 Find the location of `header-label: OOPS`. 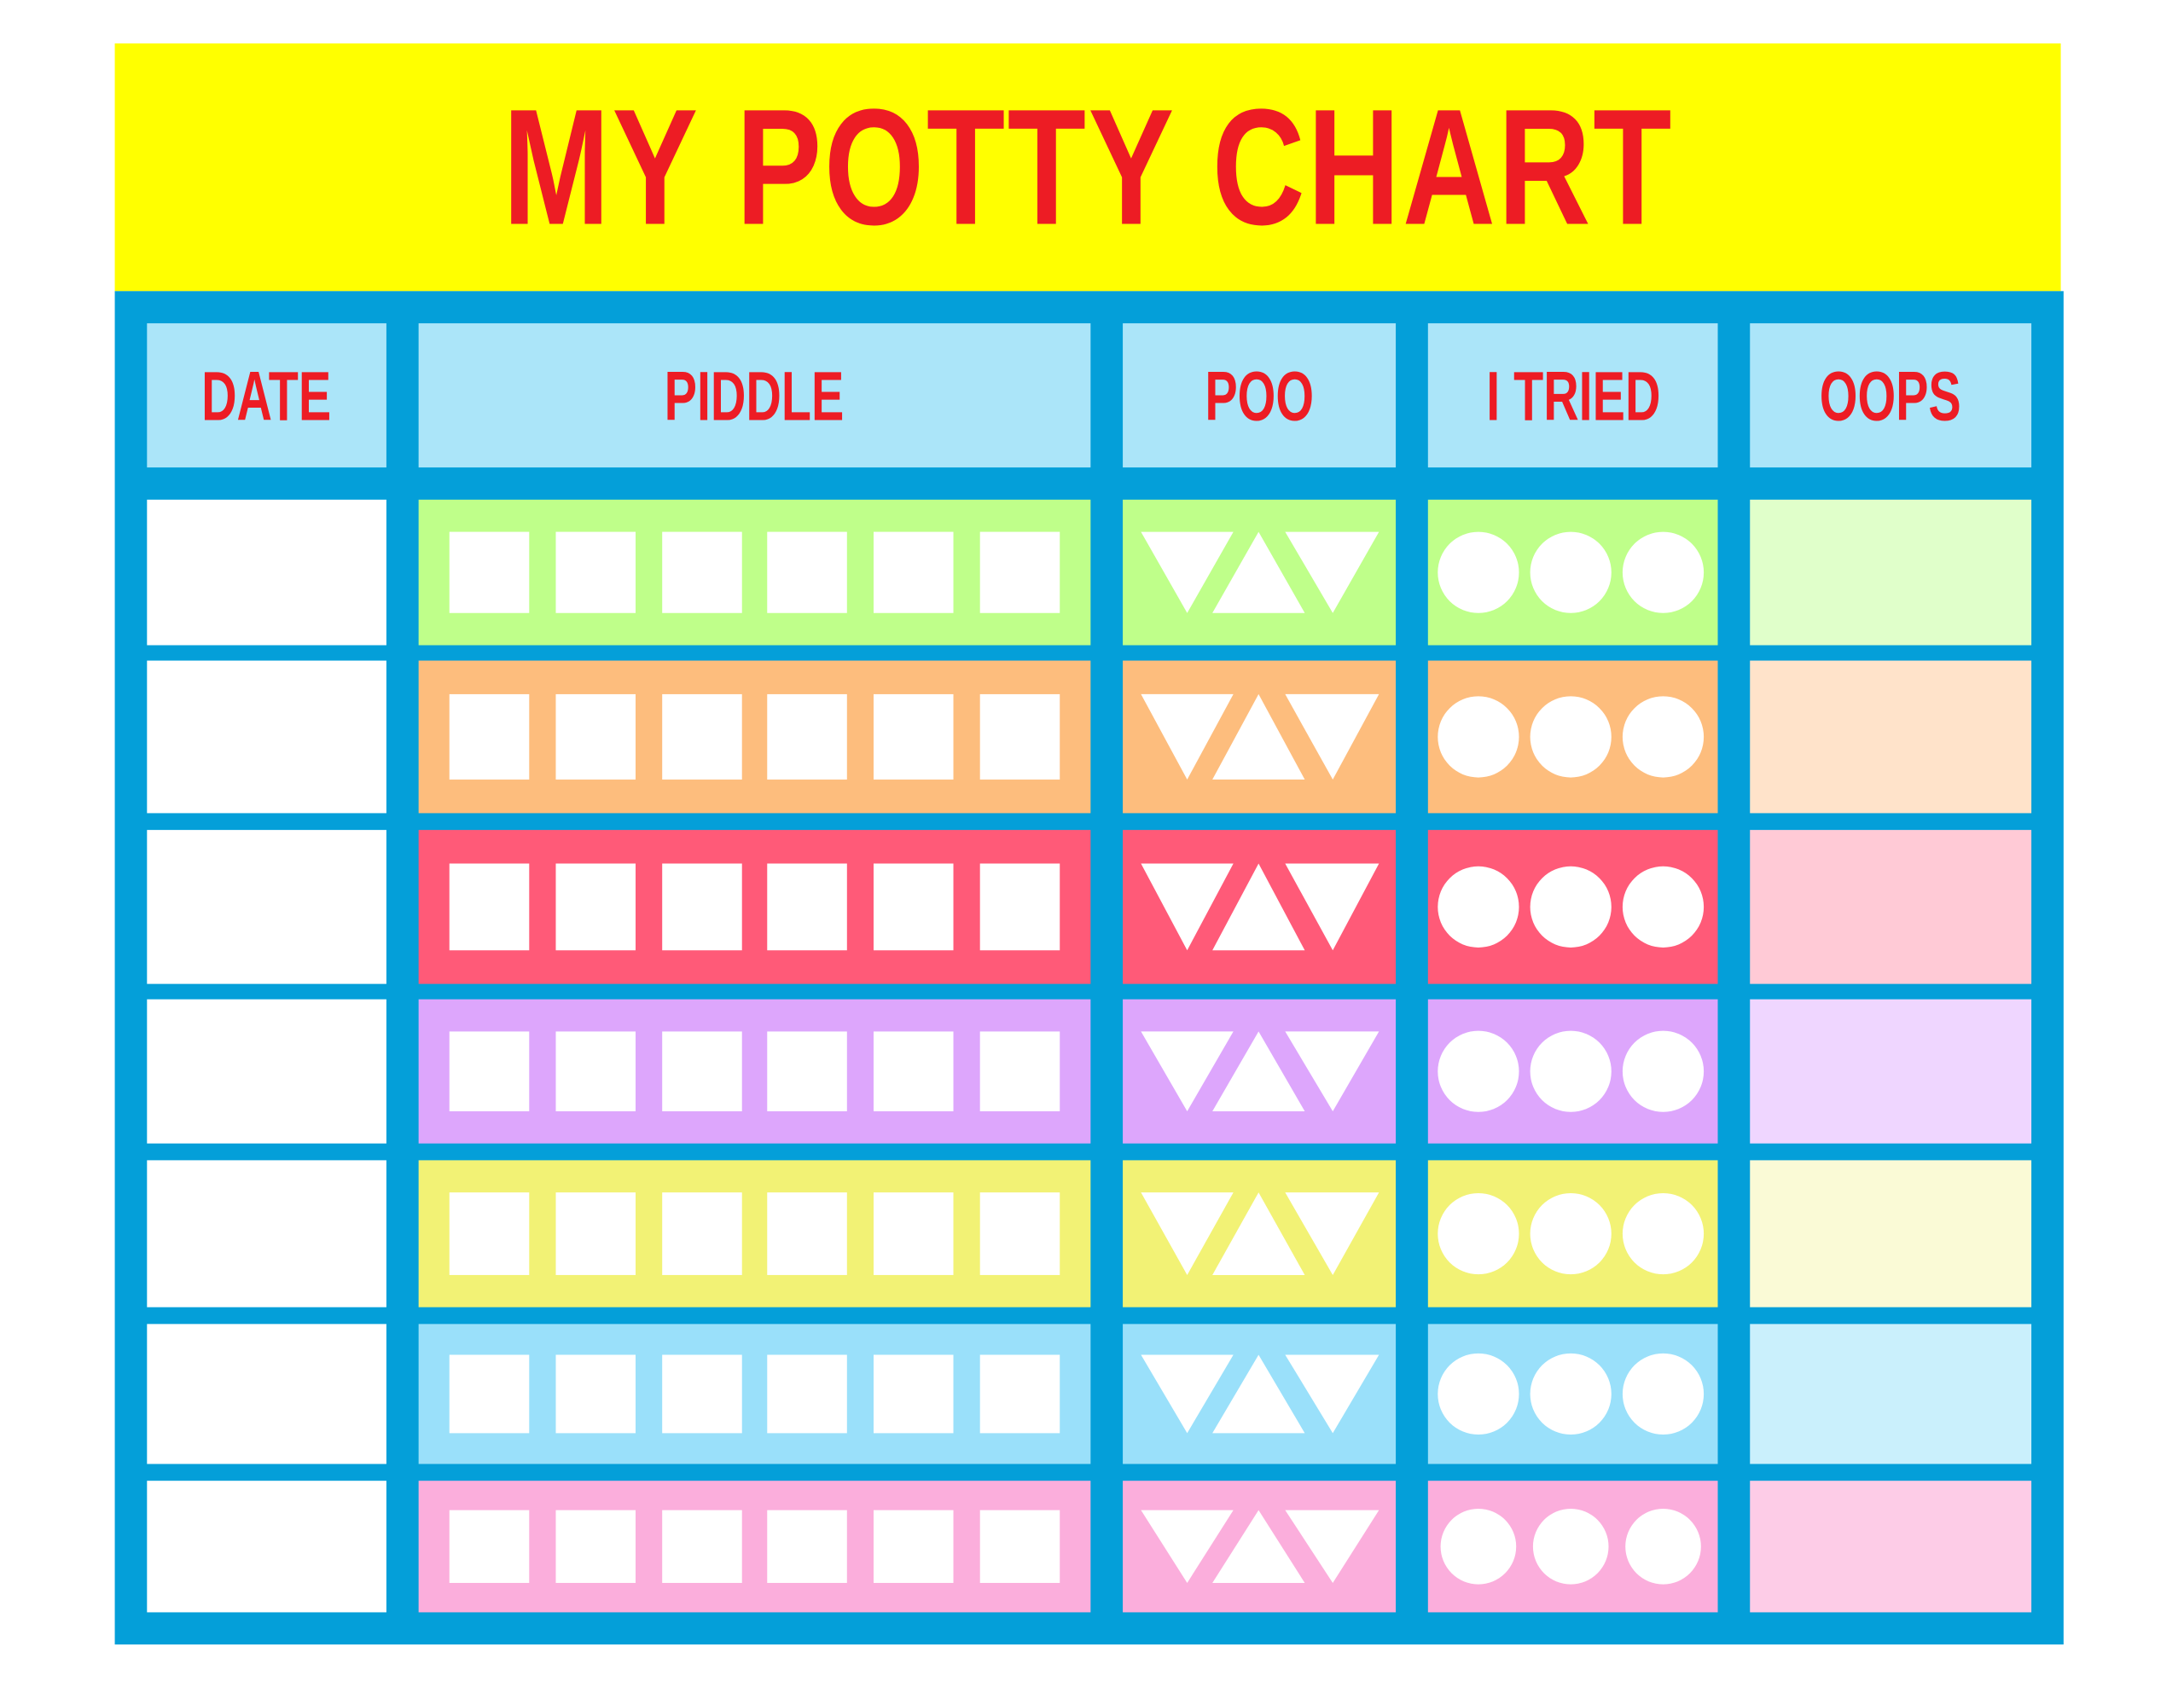

header-label: OOPS is located at coordinates (1891, 396).